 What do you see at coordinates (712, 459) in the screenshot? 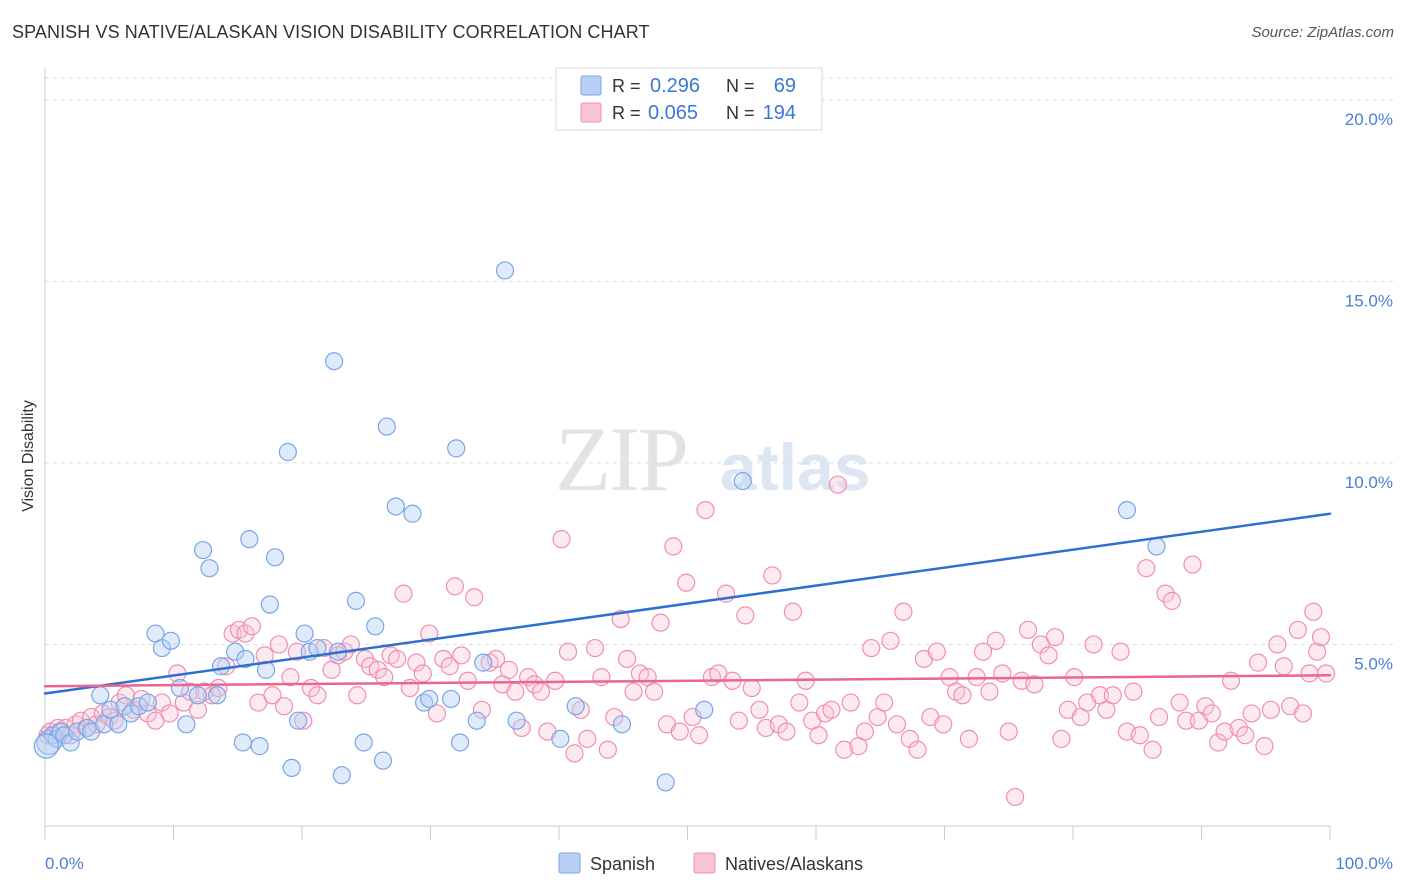
I see `watermark: ZIP atlas` at bounding box center [712, 459].